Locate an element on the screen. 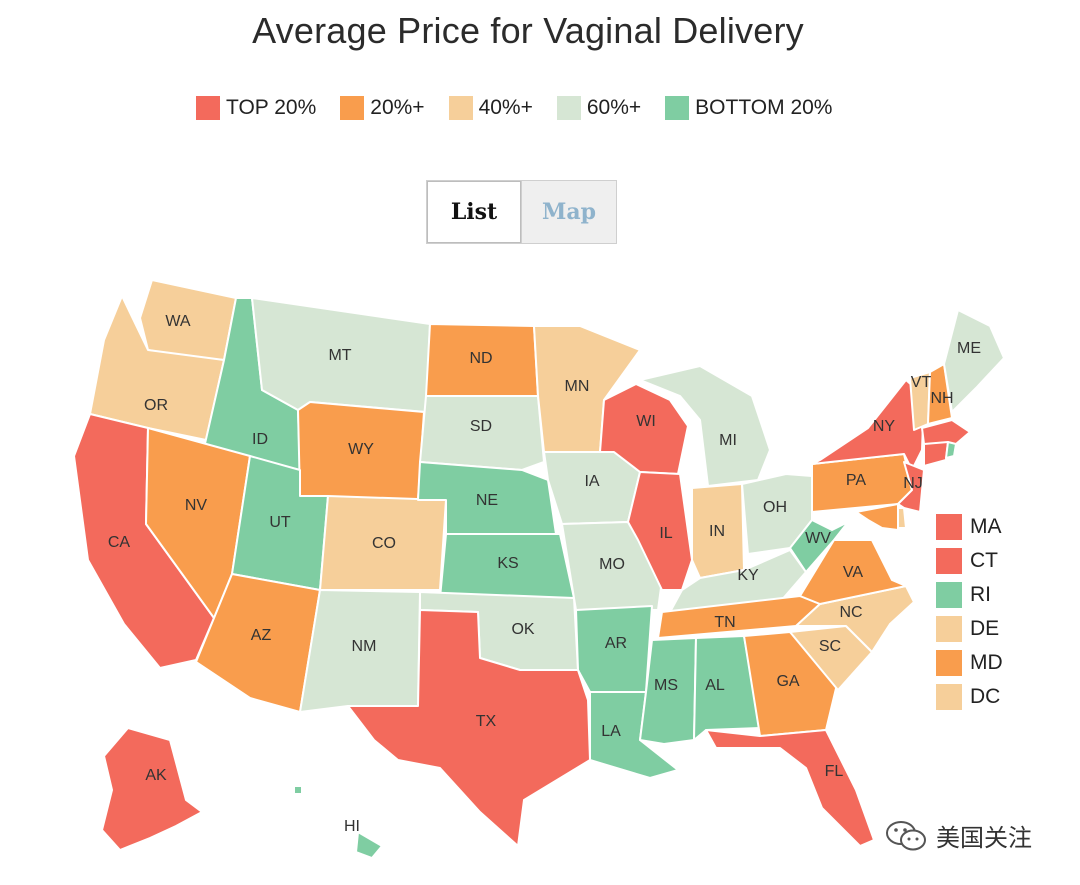 The width and height of the screenshot is (1080, 885). watermark: 美国关注 is located at coordinates (958, 835).